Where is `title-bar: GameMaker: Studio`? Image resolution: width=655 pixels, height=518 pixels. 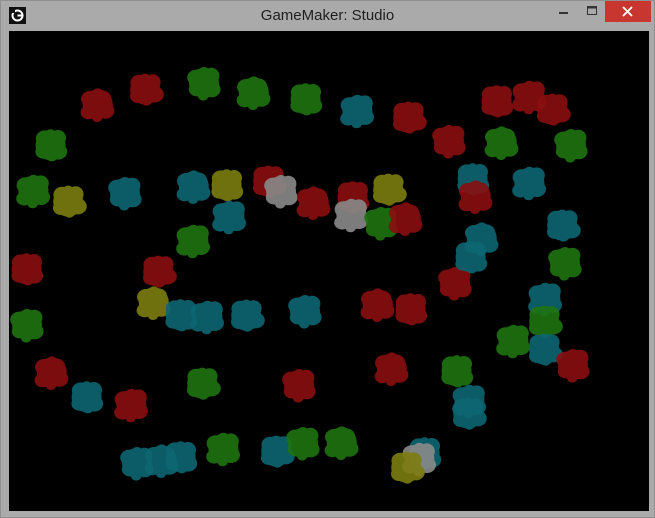 title-bar: GameMaker: Studio is located at coordinates (327, 15).